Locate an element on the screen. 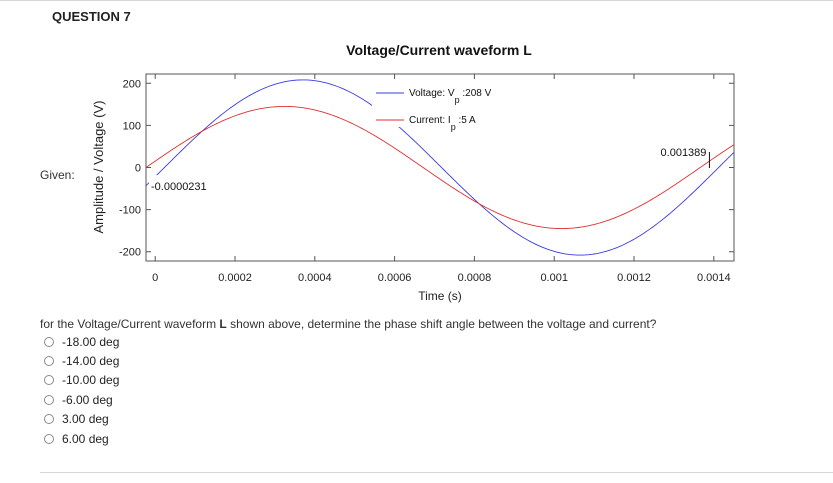 The height and width of the screenshot is (483, 833). question-title: QUESTION 7 is located at coordinates (91, 16).